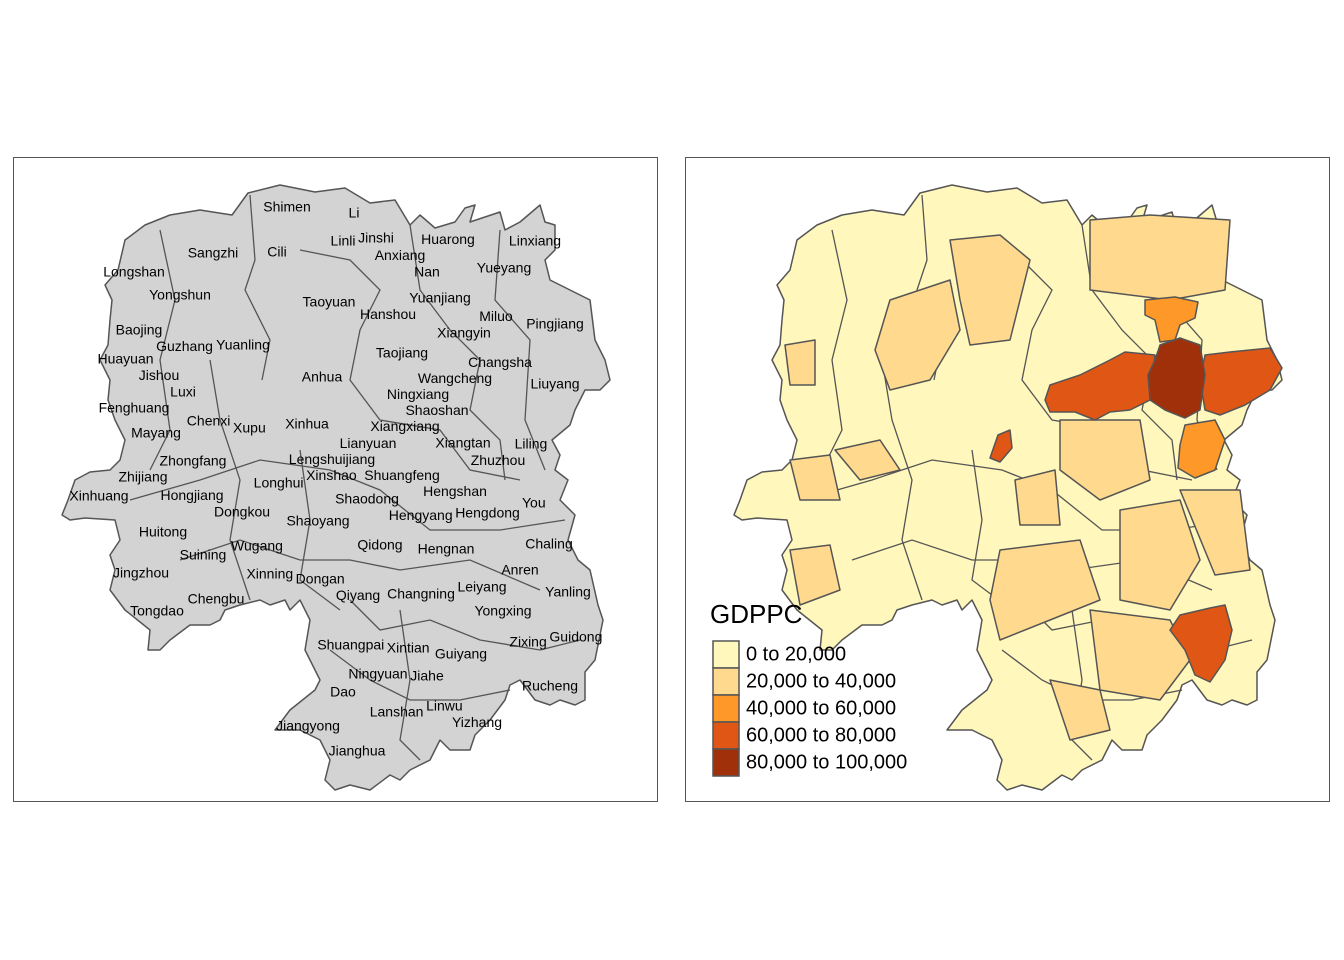 This screenshot has width=1344, height=960. I want to click on county-label: Huarong, so click(448, 239).